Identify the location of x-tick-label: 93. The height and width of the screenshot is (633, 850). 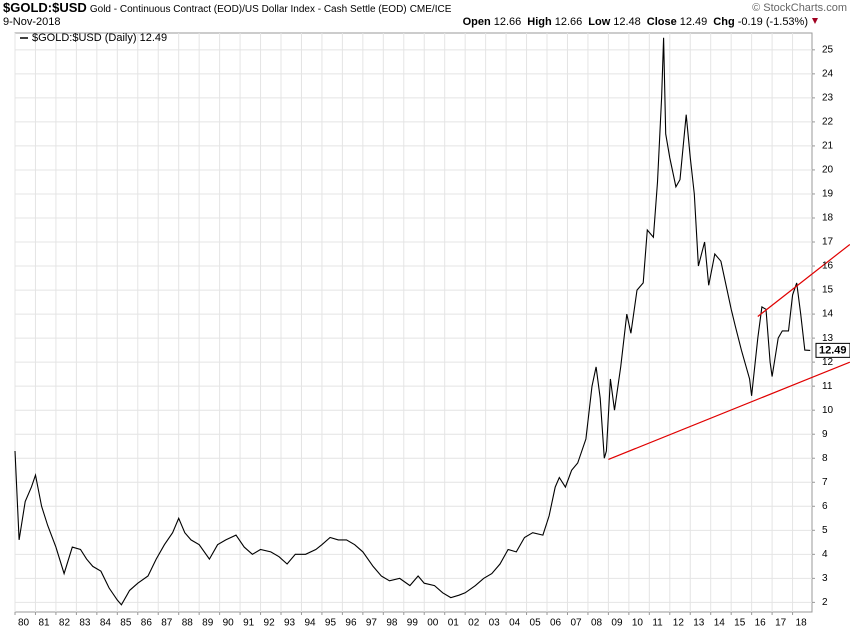
(290, 623).